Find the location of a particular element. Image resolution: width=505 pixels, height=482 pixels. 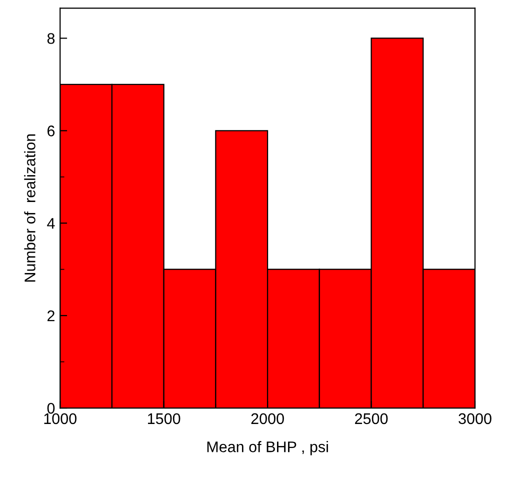

y-axis-title: Number of realization is located at coordinates (30, 208).